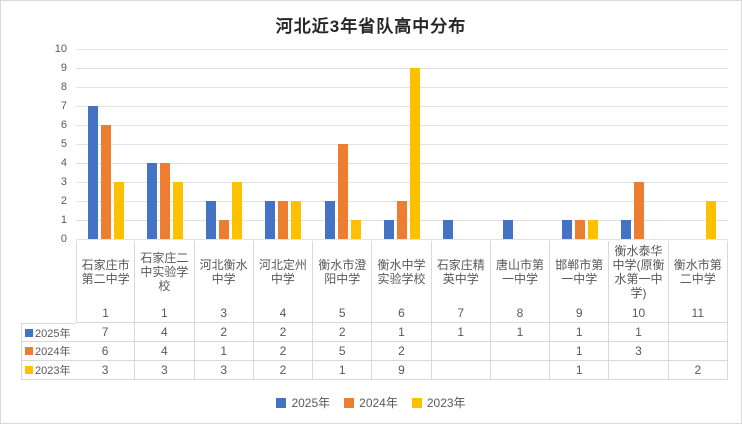 Image resolution: width=742 pixels, height=424 pixels. What do you see at coordinates (106, 351) in the screenshot?
I see `value-cell: 6` at bounding box center [106, 351].